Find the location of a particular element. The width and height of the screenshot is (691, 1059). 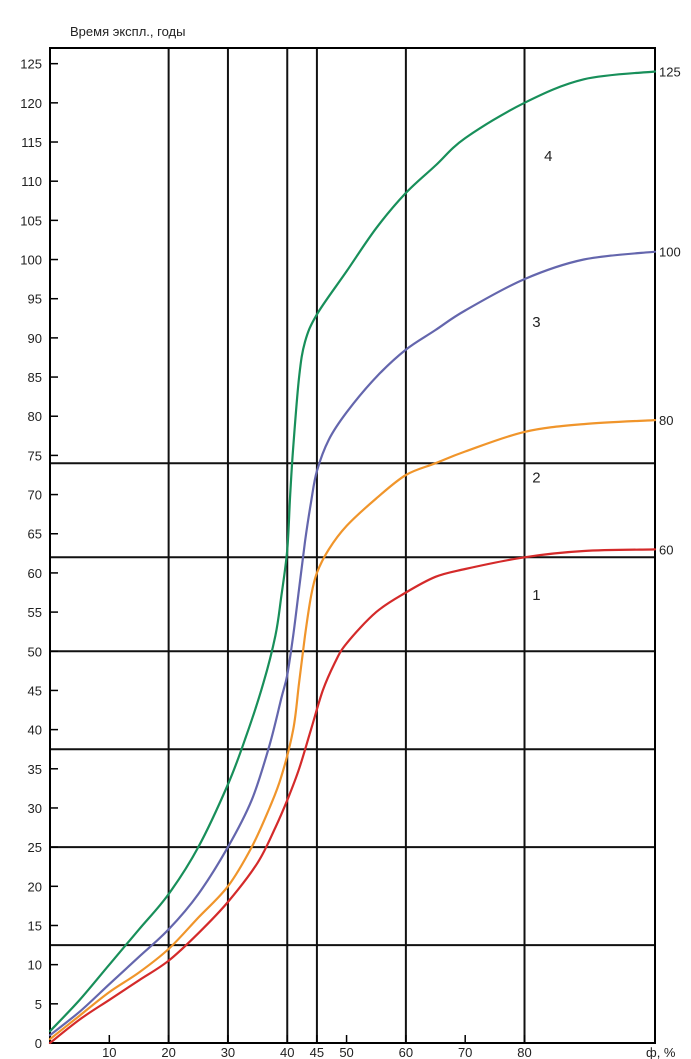

y-tick-label: 100 is located at coordinates (31, 260).